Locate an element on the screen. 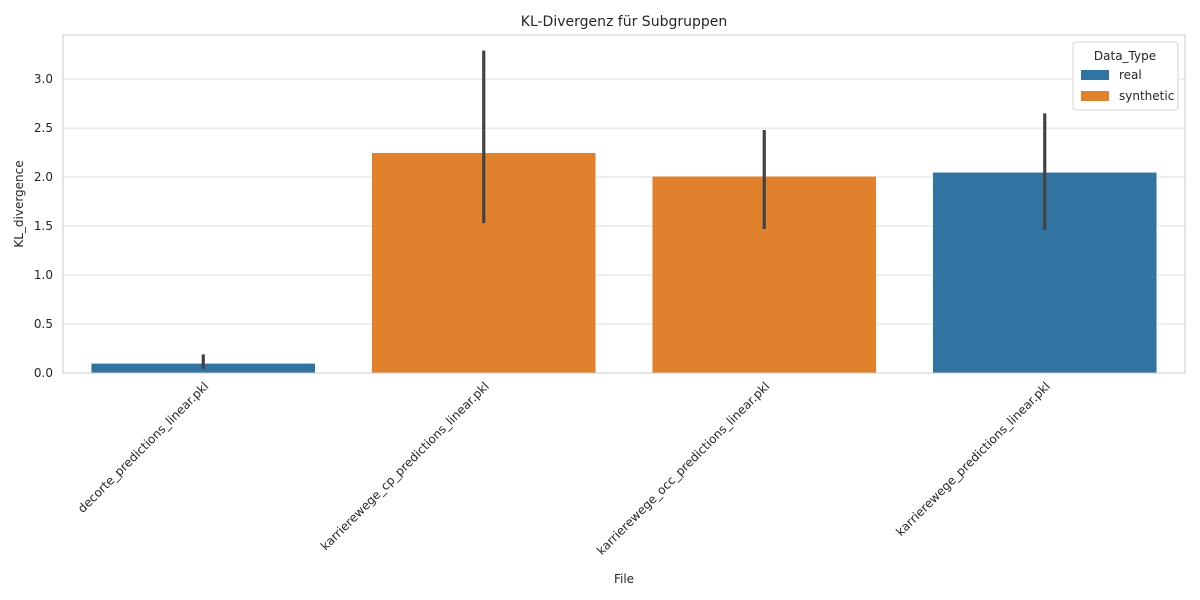 The width and height of the screenshot is (1200, 600). legend-label-synthetic: synthetic is located at coordinates (1146, 96).